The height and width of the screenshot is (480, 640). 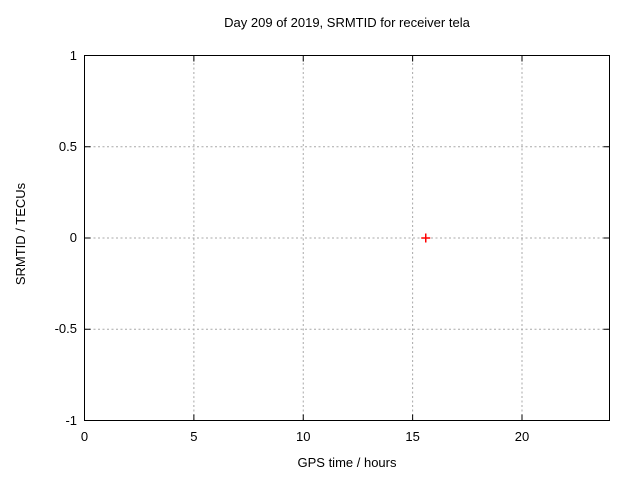 I want to click on x-tick-label: 20, so click(x=522, y=436).